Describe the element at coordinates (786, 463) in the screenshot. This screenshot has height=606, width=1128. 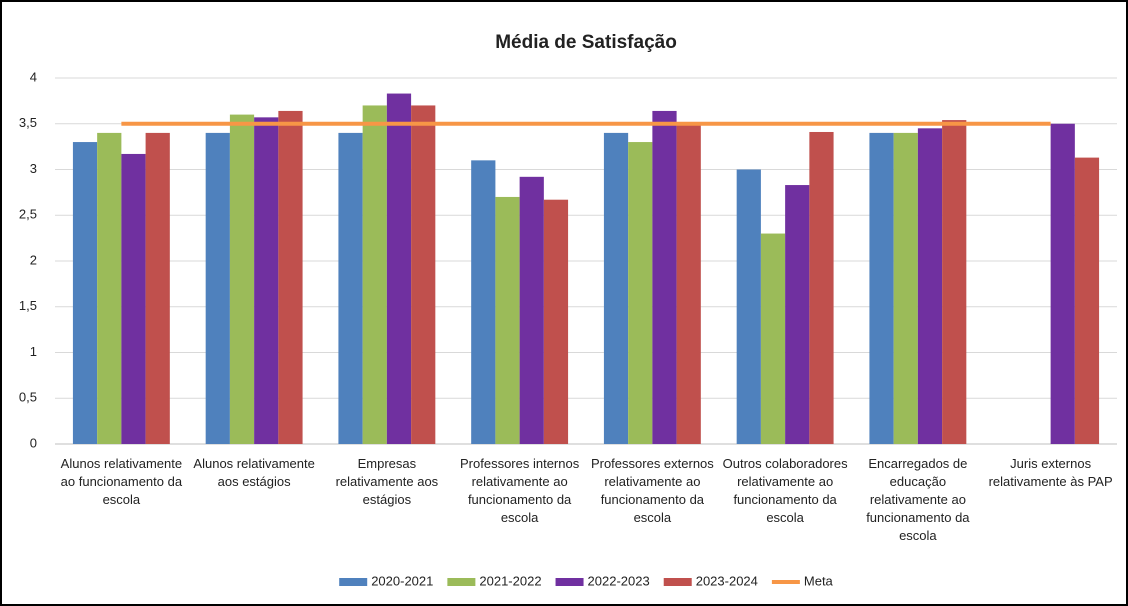
I see `x-tick-line: Outros colaboradores` at that location.